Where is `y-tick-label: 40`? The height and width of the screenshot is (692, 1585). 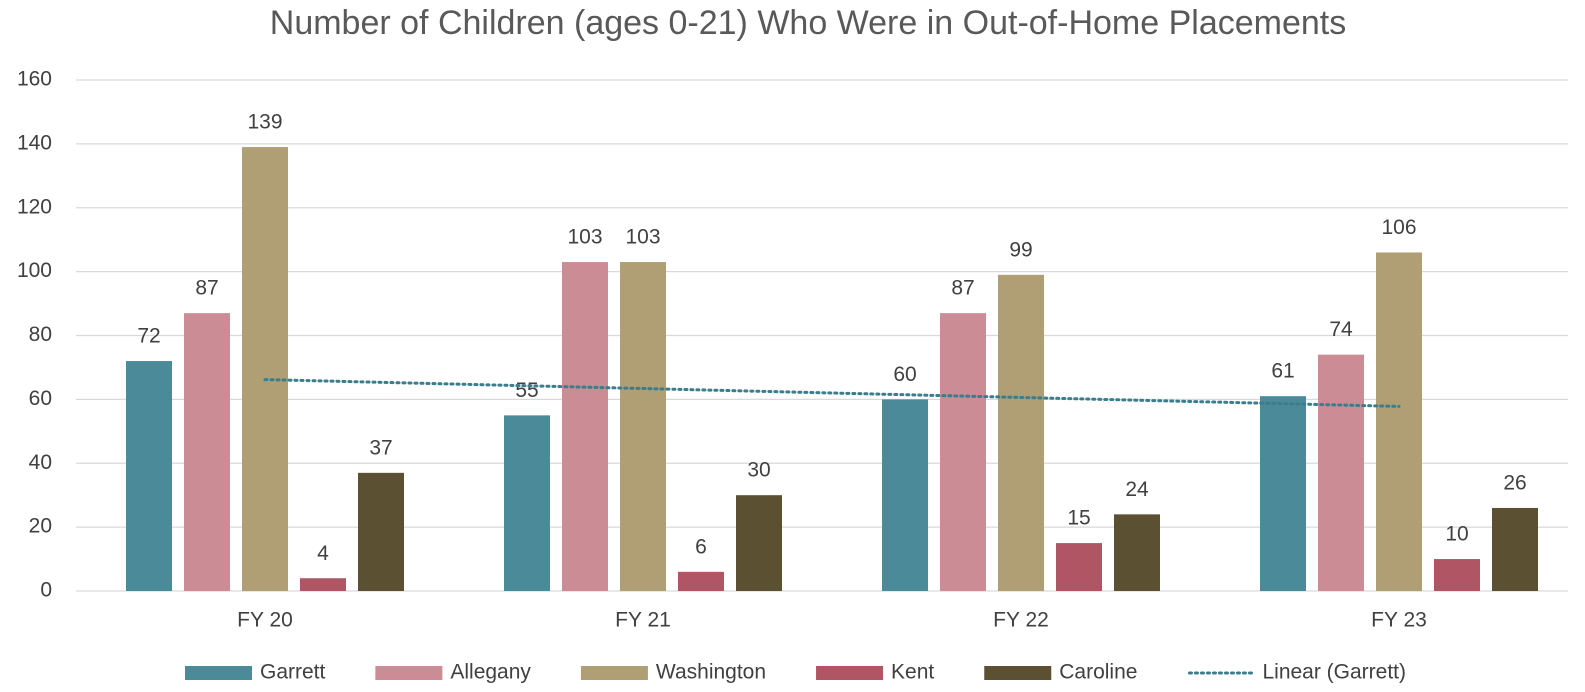
y-tick-label: 40 is located at coordinates (40, 462).